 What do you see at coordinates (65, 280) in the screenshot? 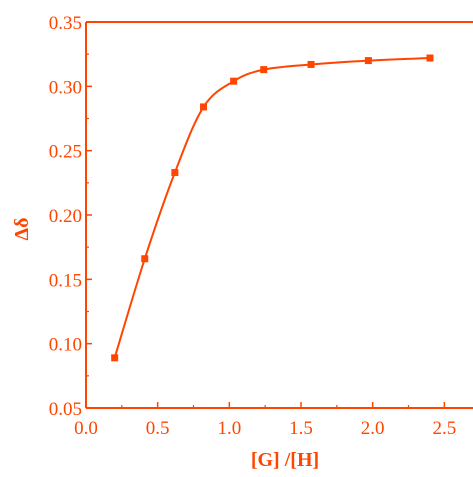
I see `y-tick-label: 0.15` at bounding box center [65, 280].